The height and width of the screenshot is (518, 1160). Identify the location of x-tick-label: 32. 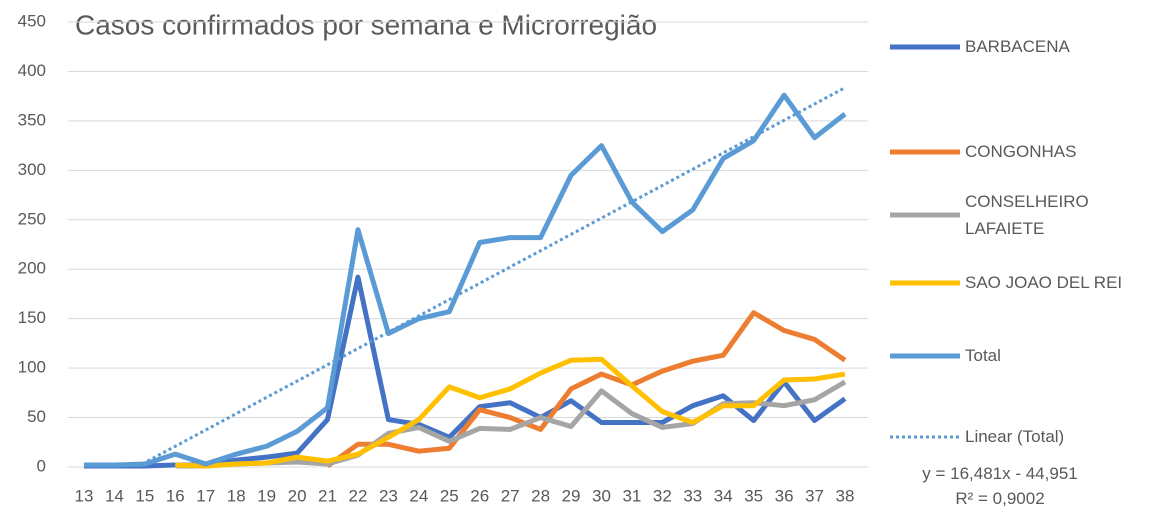
(662, 495).